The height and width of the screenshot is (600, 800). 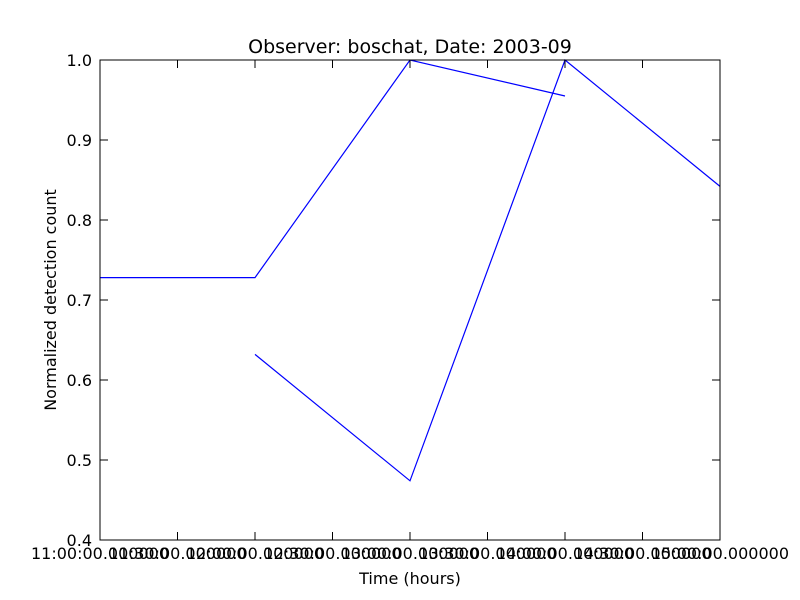 I want to click on x-tick-label: 13:00:00.000000, so click(x=410, y=553).